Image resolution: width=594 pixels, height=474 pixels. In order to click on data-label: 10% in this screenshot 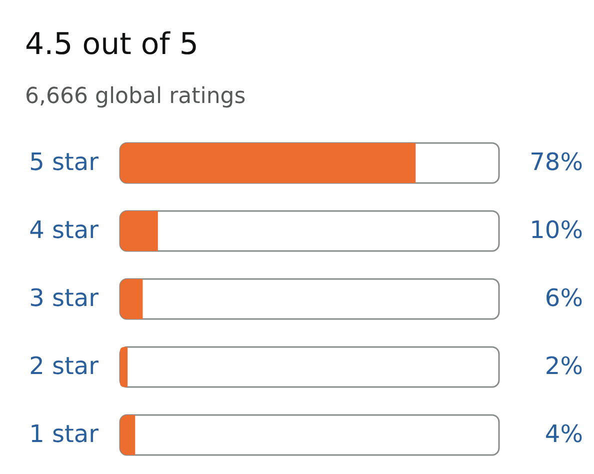, I will do `click(556, 230)`.